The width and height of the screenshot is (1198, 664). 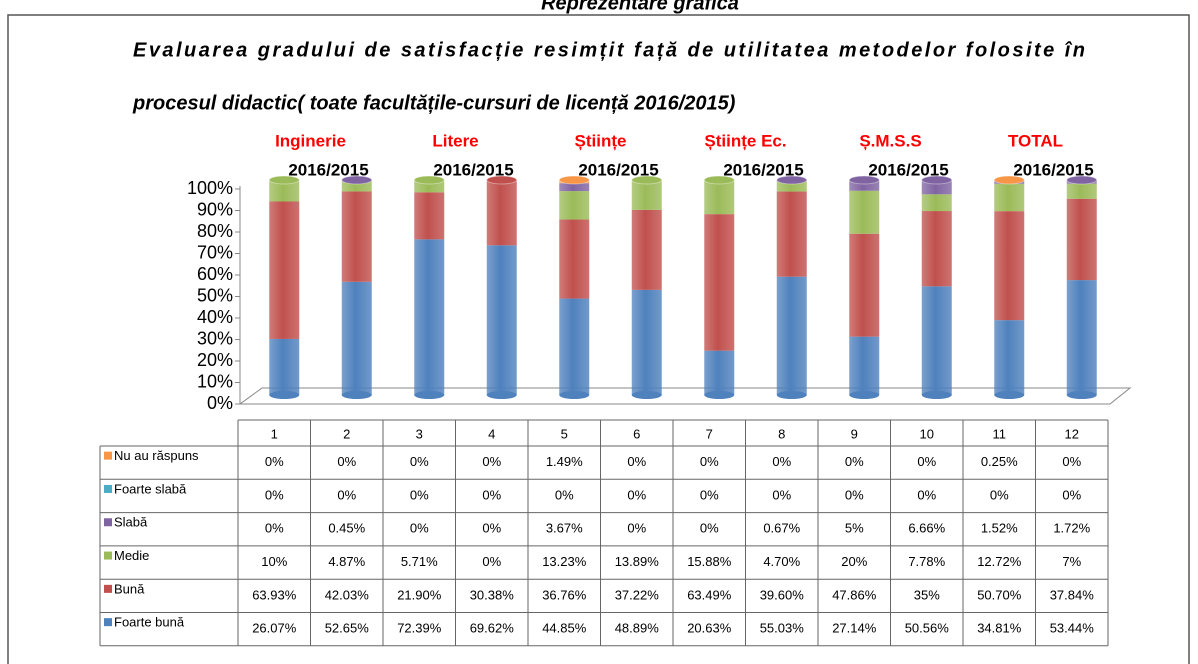 What do you see at coordinates (215, 295) in the screenshot?
I see `y-tick-label: 50%` at bounding box center [215, 295].